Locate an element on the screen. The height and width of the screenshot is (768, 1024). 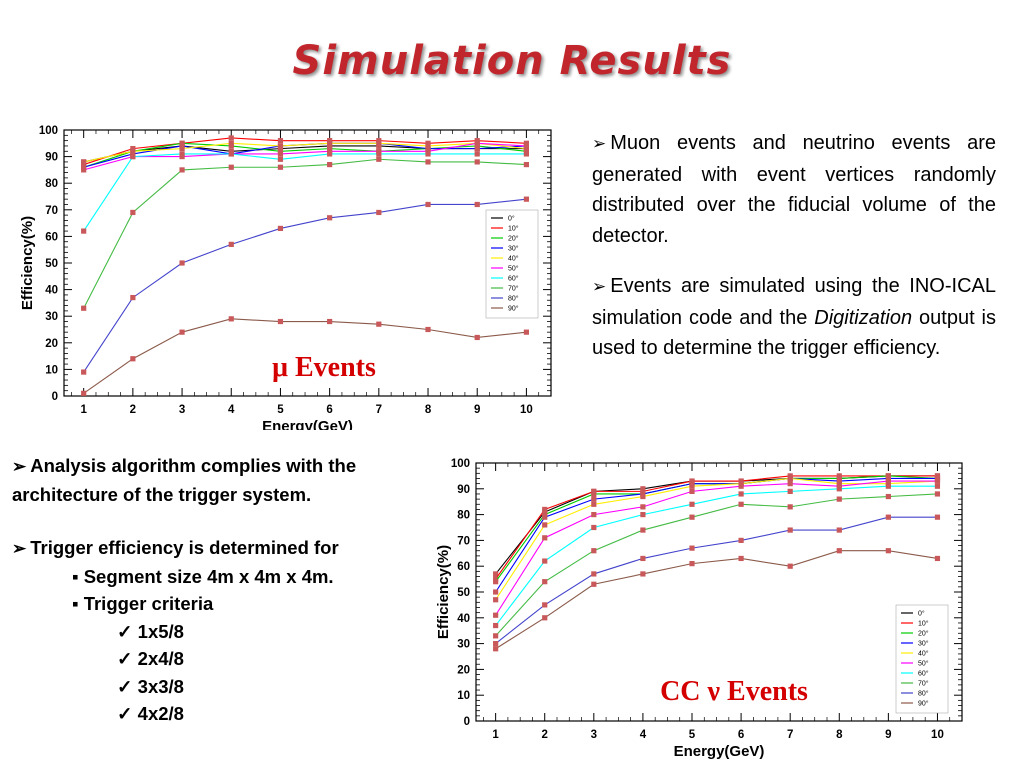
x-tick-label: 1 is located at coordinates (83, 410).